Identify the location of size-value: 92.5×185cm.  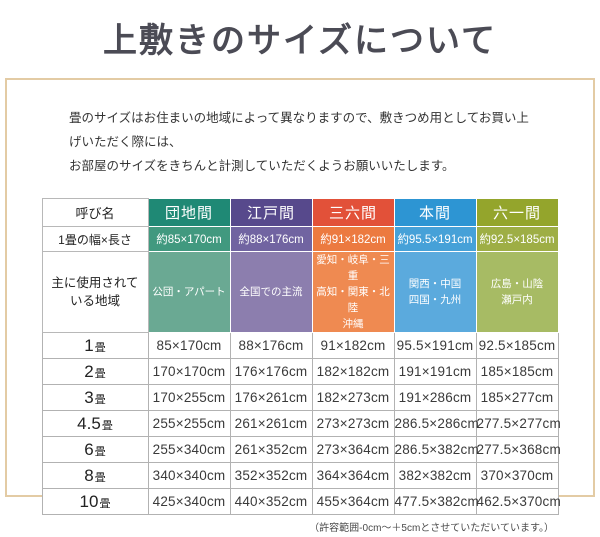
(517, 345).